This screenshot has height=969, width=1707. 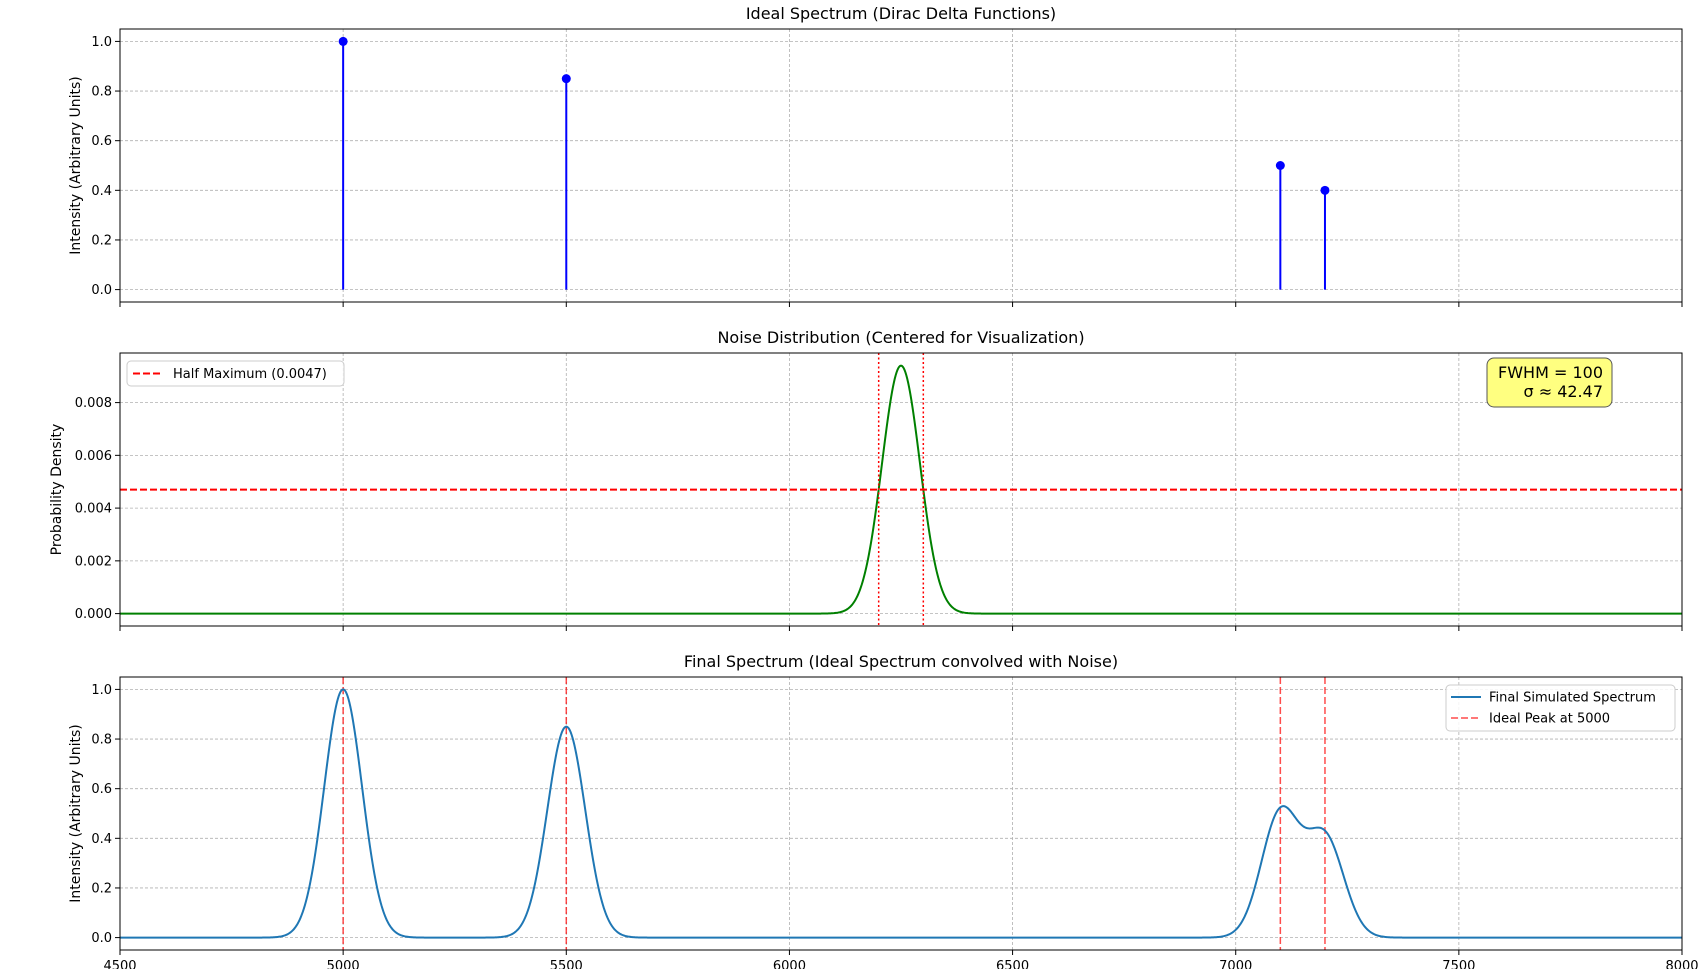 What do you see at coordinates (1012, 964) in the screenshot?
I see `x-tick-label: 6500` at bounding box center [1012, 964].